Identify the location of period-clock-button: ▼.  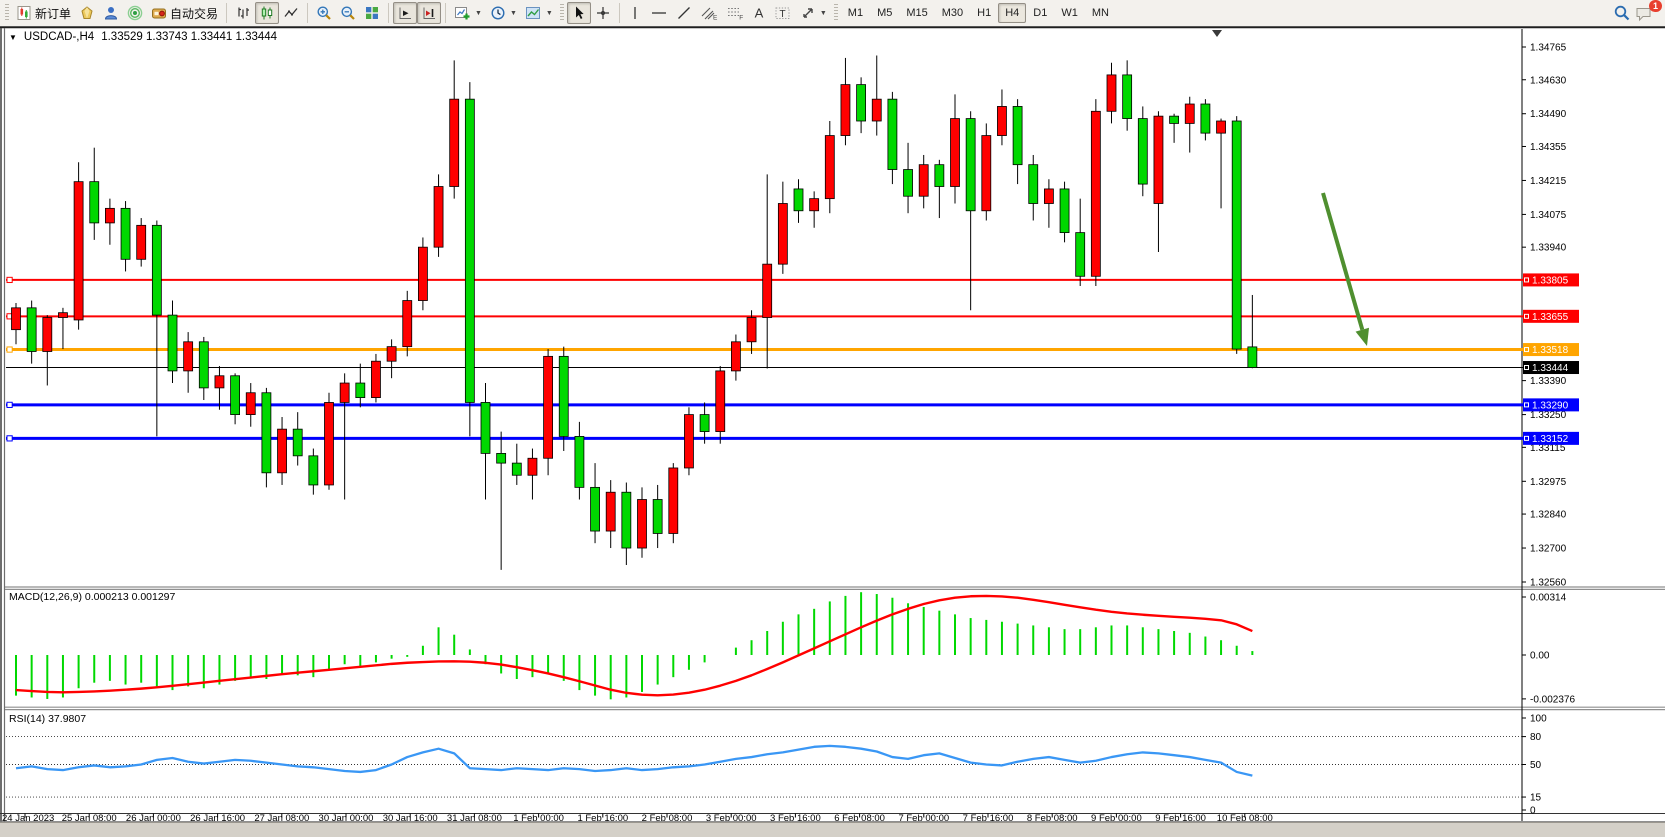
(503, 13).